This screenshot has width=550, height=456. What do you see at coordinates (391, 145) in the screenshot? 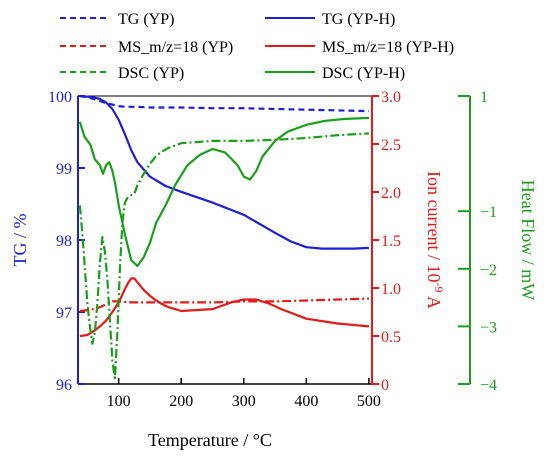
I see `ion-tick-label-5: 2.5` at bounding box center [391, 145].